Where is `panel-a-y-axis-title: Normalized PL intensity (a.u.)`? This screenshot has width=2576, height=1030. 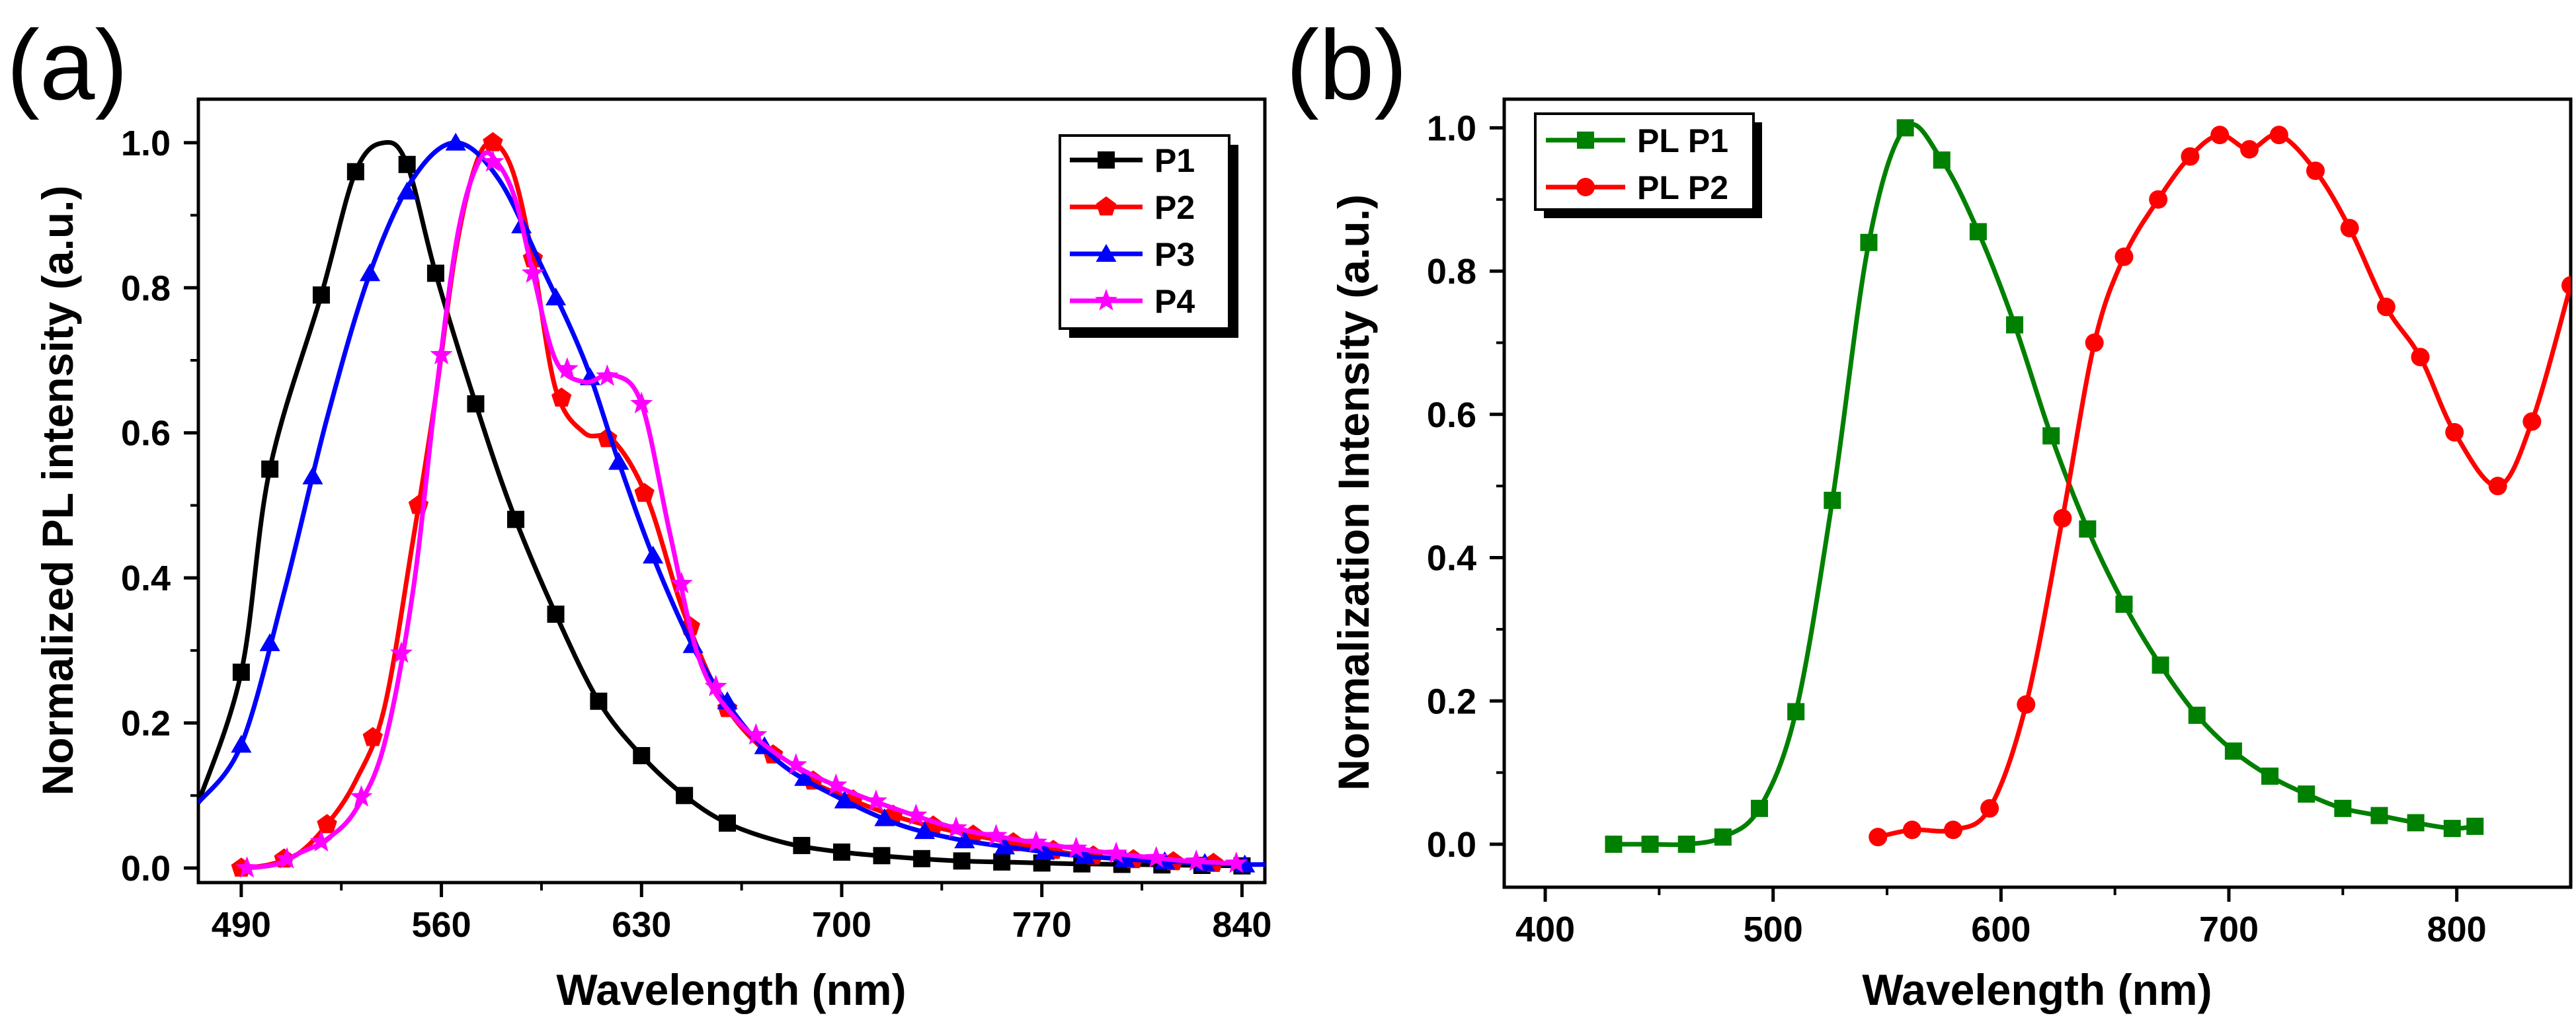 panel-a-y-axis-title: Normalized PL intensity (a.u.) is located at coordinates (58, 491).